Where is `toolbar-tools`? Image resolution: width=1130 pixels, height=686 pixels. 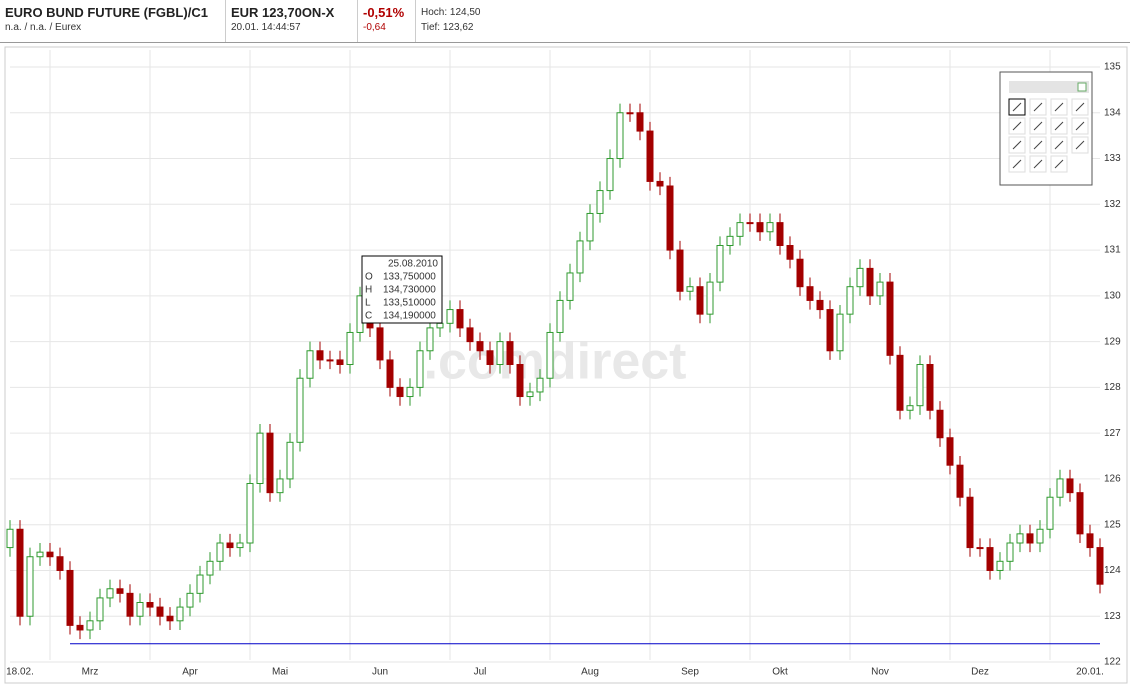
toolbar-tools is located at coordinates (1048, 135).